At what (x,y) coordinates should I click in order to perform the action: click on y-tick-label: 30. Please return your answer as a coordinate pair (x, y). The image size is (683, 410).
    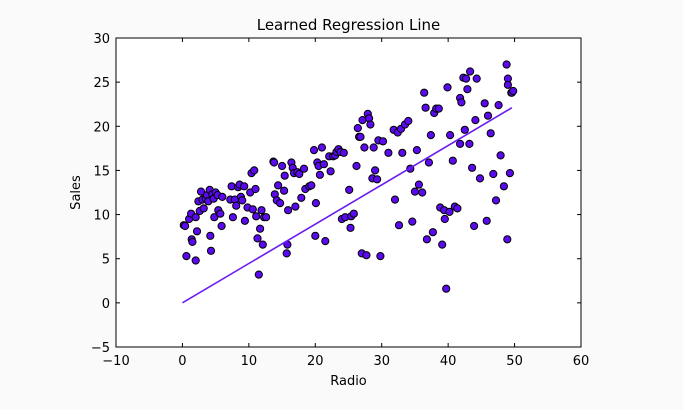
    Looking at the image, I should click on (101, 39).